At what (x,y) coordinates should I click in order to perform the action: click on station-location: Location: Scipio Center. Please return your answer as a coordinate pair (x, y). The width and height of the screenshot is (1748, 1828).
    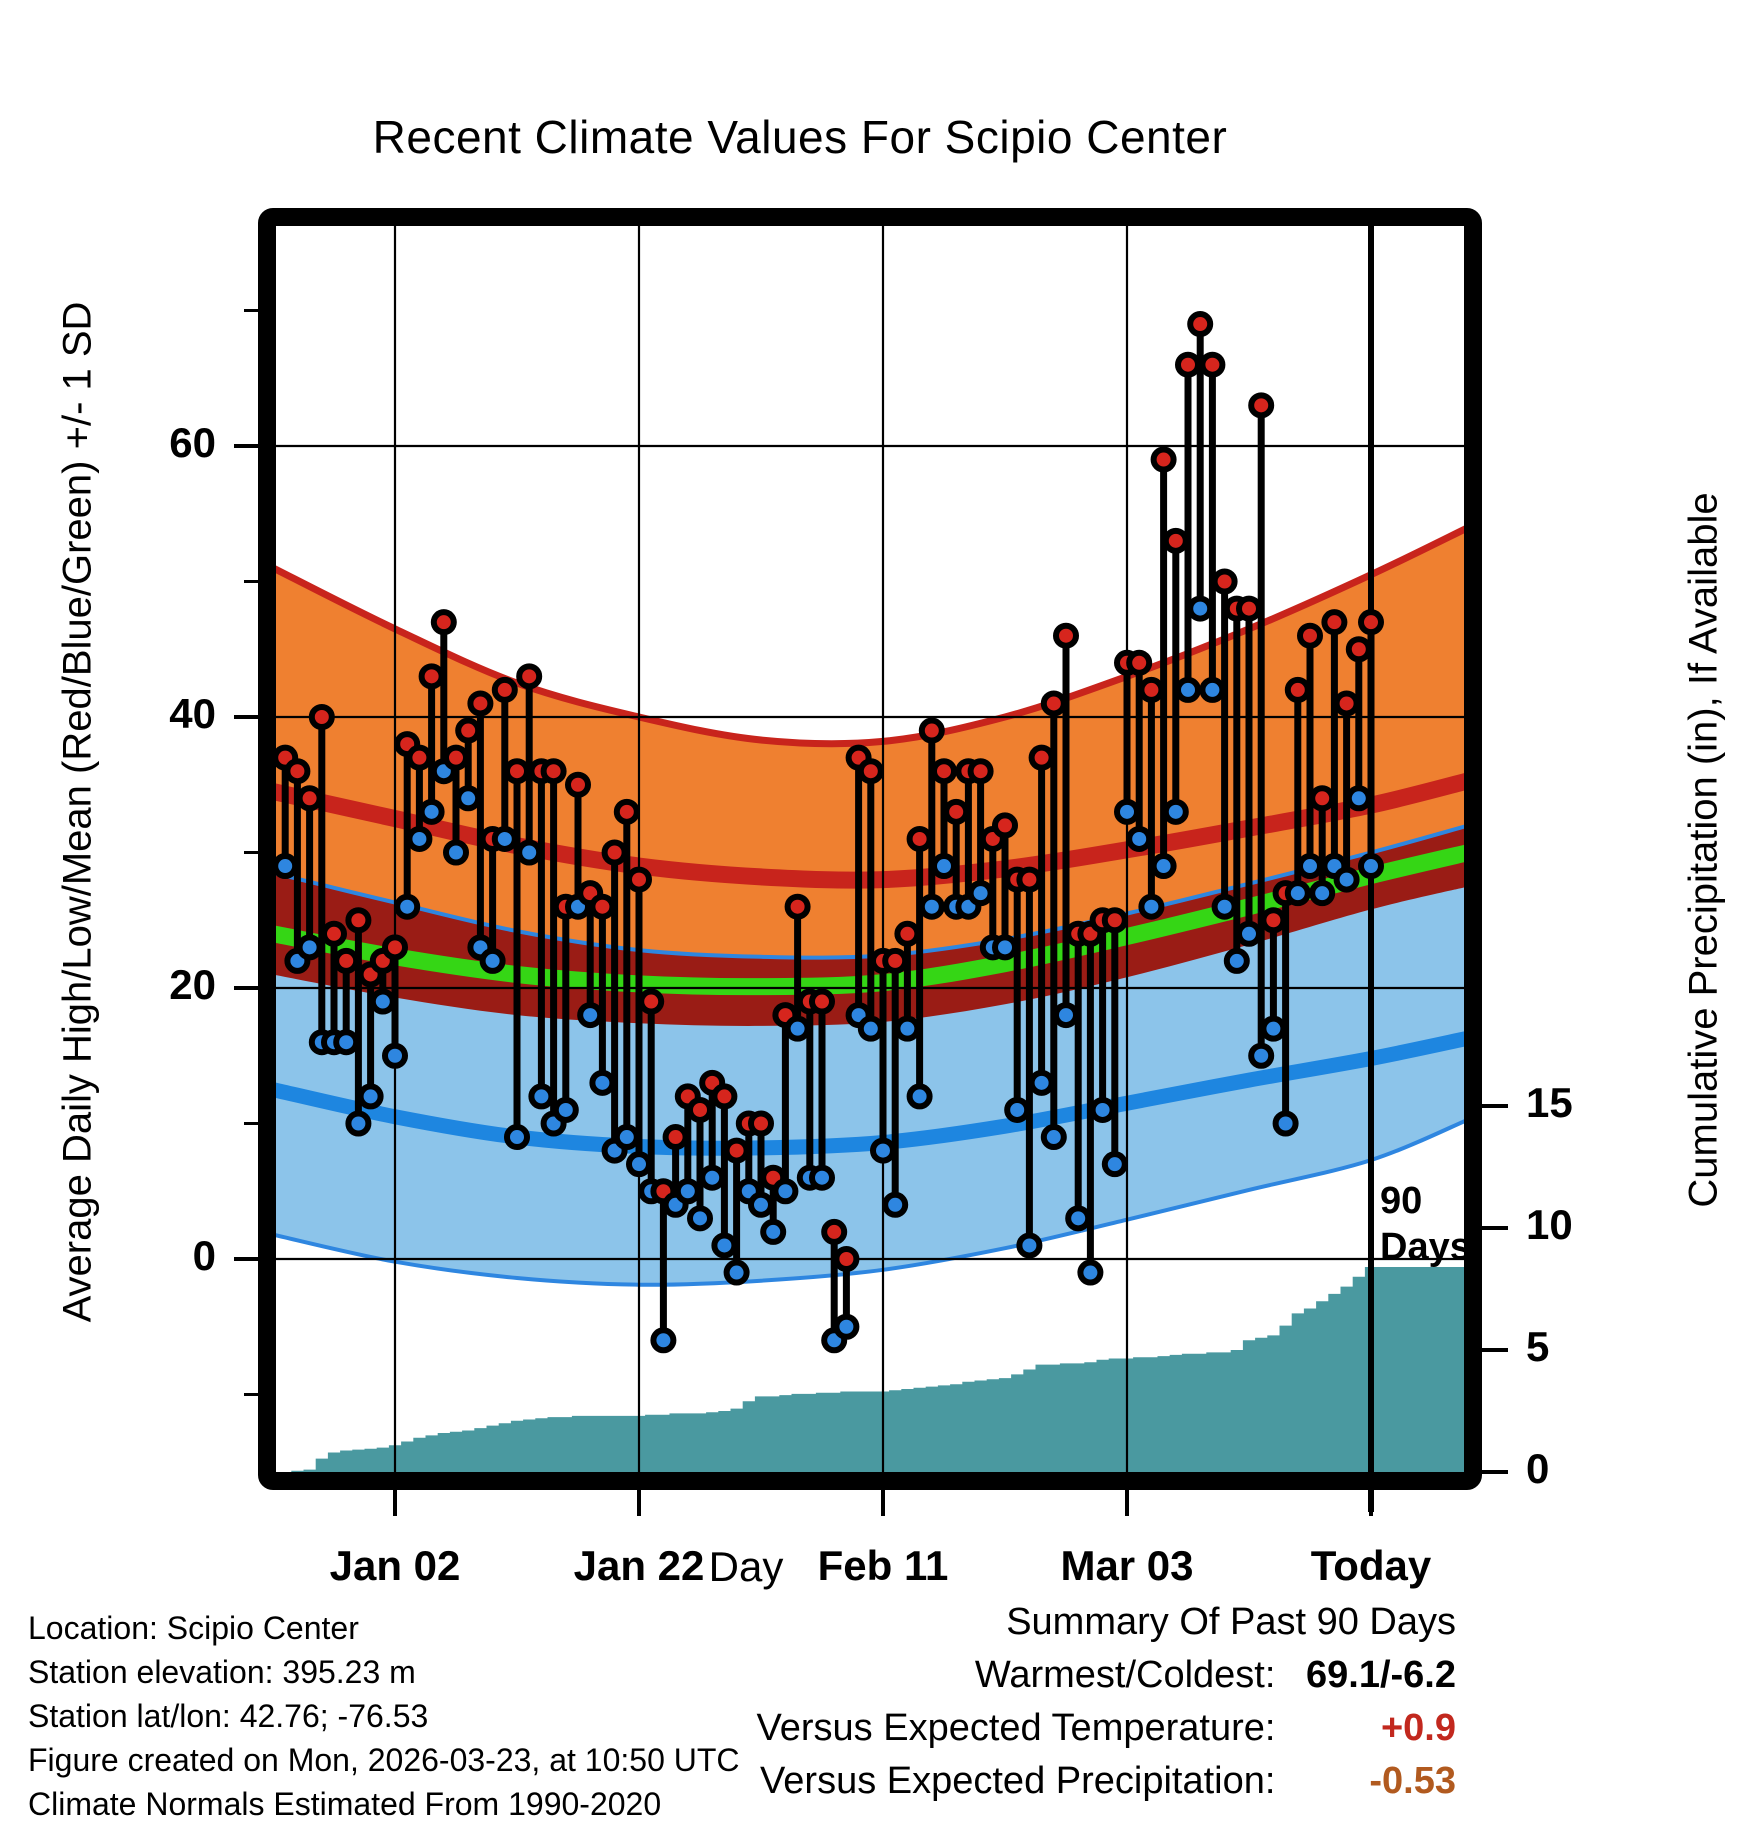
    Looking at the image, I should click on (193, 1628).